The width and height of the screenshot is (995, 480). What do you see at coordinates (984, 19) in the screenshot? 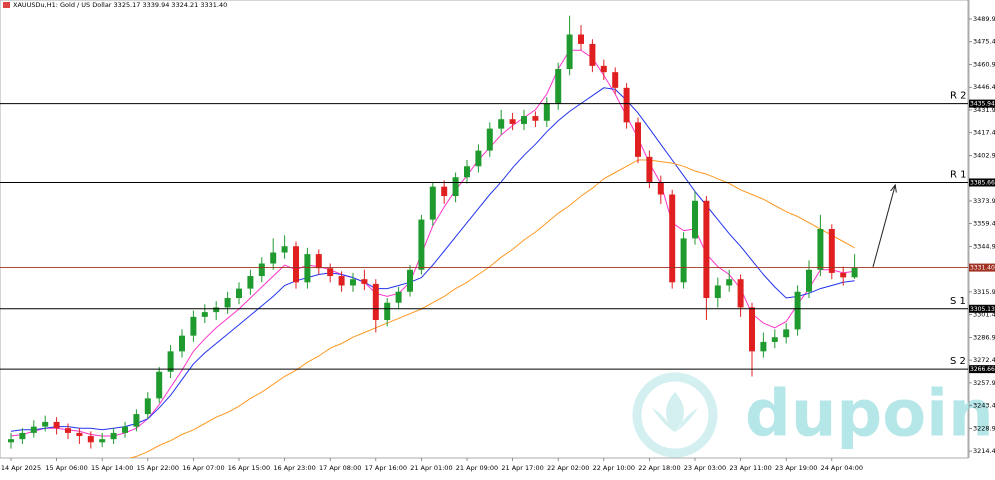
I see `y-tick-label: 3489.90` at bounding box center [984, 19].